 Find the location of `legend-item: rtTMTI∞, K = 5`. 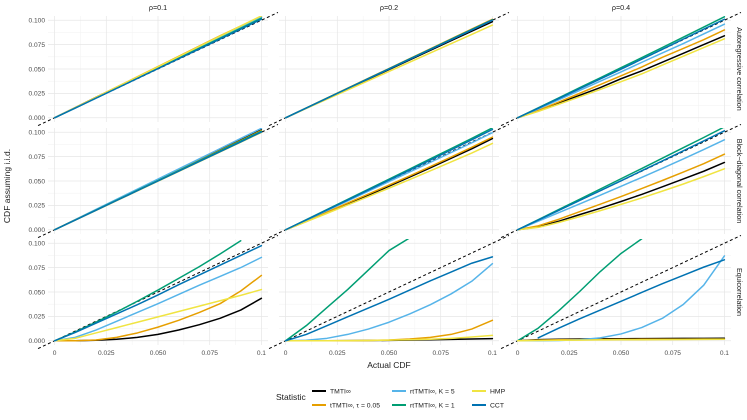

legend-item: rtTMTI∞, K = 5 is located at coordinates (423, 391).